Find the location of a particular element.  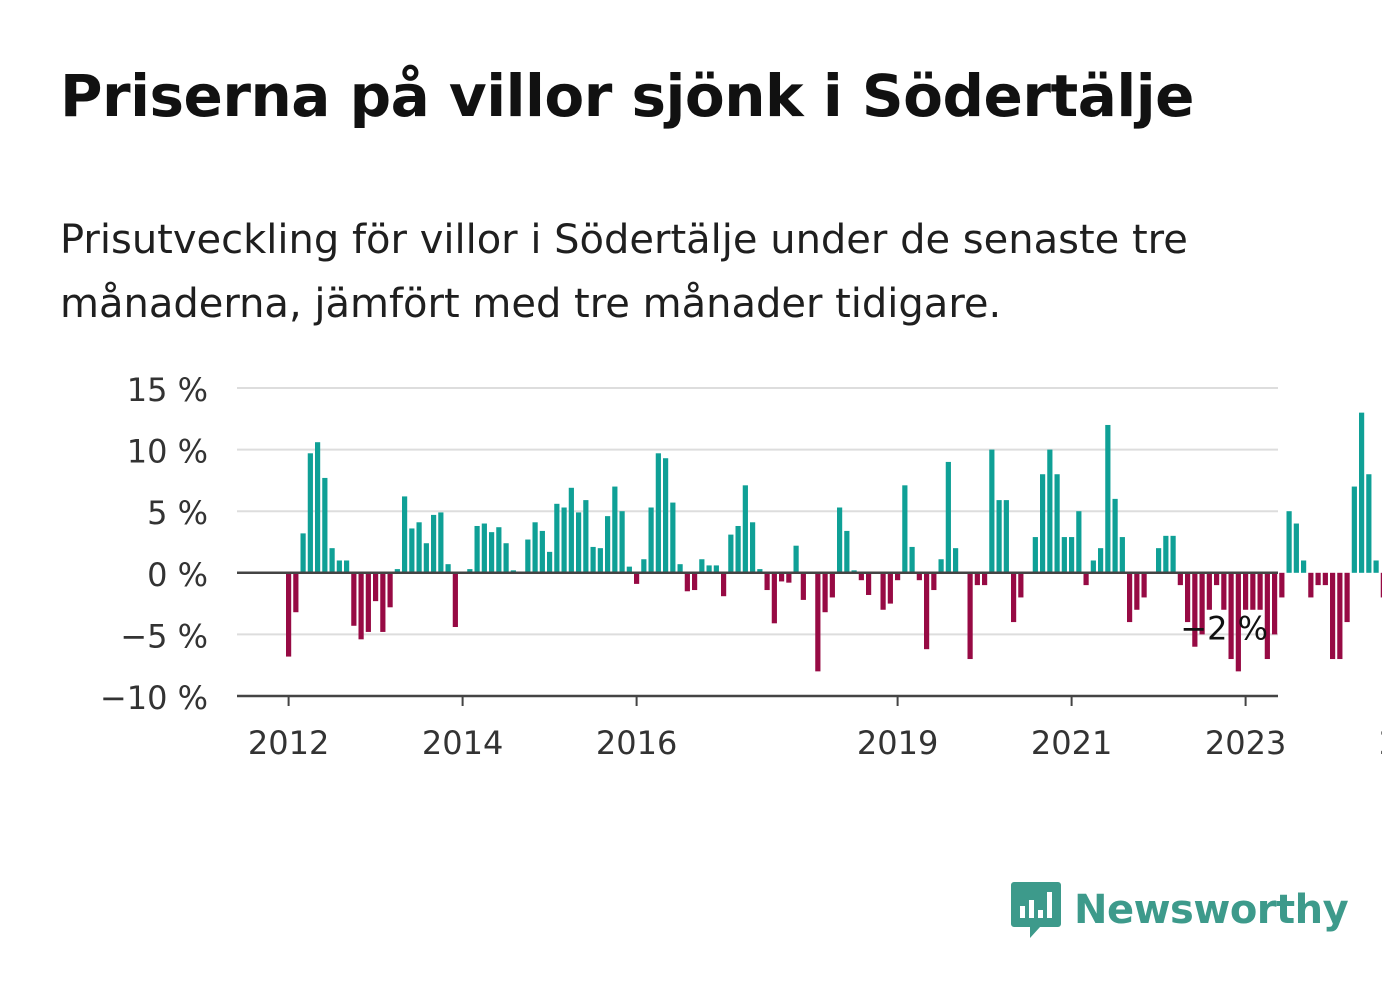

y-tick-label: 10 % is located at coordinates (167, 452).